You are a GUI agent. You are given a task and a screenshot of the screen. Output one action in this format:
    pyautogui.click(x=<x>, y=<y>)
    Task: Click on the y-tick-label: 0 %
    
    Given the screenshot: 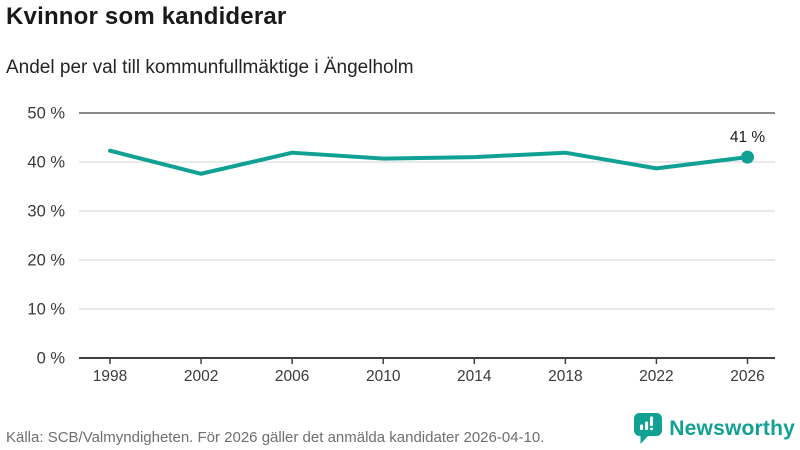 What is the action you would take?
    pyautogui.click(x=51, y=359)
    